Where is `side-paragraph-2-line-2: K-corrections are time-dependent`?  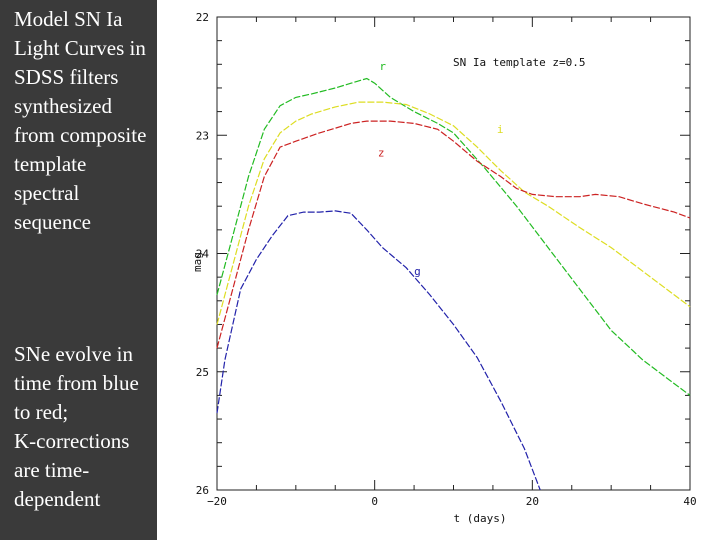 side-paragraph-2-line-2: K-corrections are time-dependent is located at coordinates (72, 470).